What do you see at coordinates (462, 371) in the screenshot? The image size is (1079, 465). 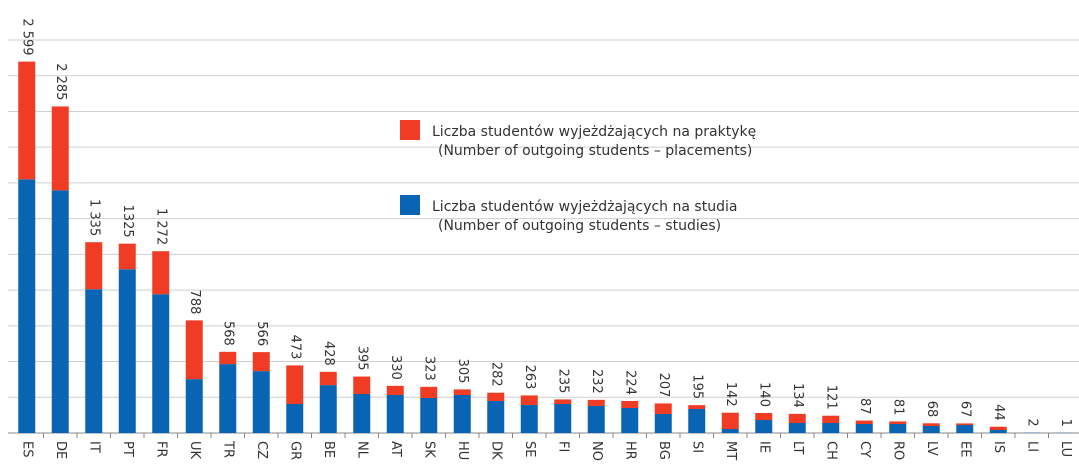 I see `total-label: 305` at bounding box center [462, 371].